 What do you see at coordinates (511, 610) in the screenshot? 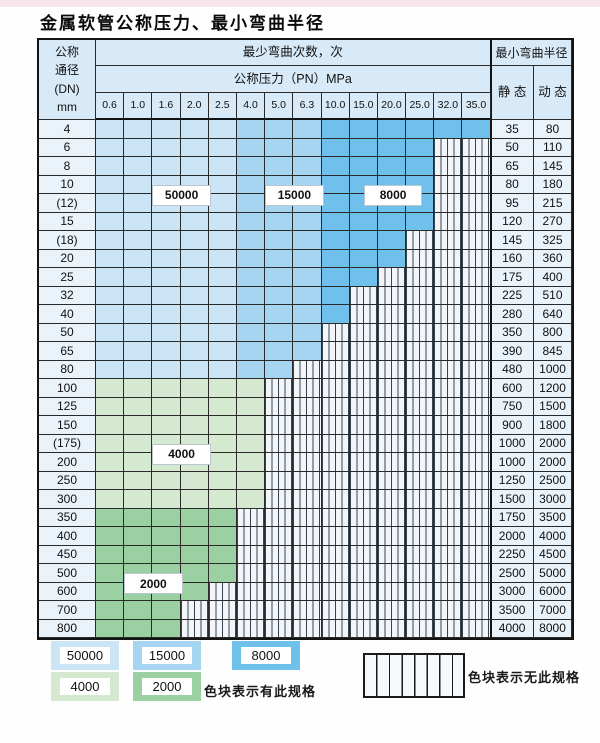
I see `static-radius-value: 3500` at bounding box center [511, 610].